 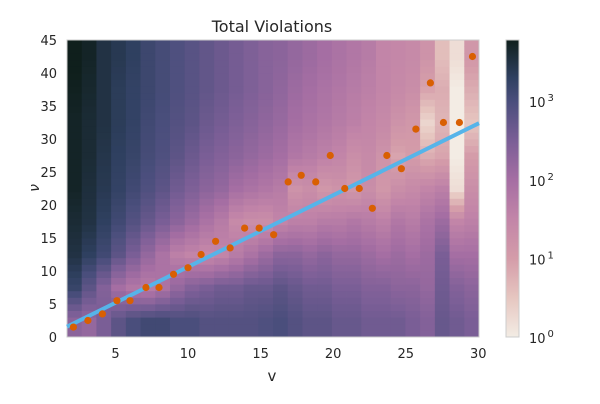 What do you see at coordinates (298, 354) in the screenshot?
I see `x-tick-labels: 5 10 15 20 25 30` at bounding box center [298, 354].